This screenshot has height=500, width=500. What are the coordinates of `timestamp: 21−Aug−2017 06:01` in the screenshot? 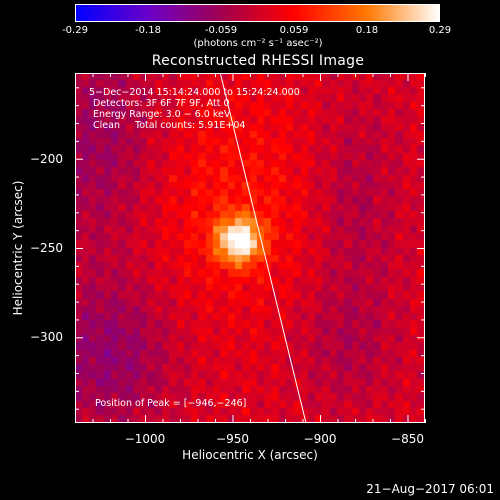 It's located at (430, 489).